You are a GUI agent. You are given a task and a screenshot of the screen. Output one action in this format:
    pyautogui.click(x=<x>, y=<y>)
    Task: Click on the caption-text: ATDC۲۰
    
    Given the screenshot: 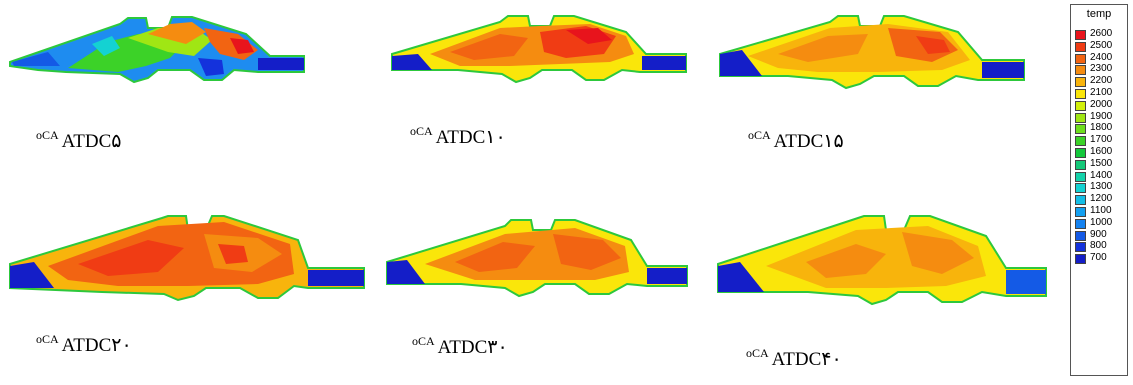 What is the action you would take?
    pyautogui.click(x=96, y=345)
    